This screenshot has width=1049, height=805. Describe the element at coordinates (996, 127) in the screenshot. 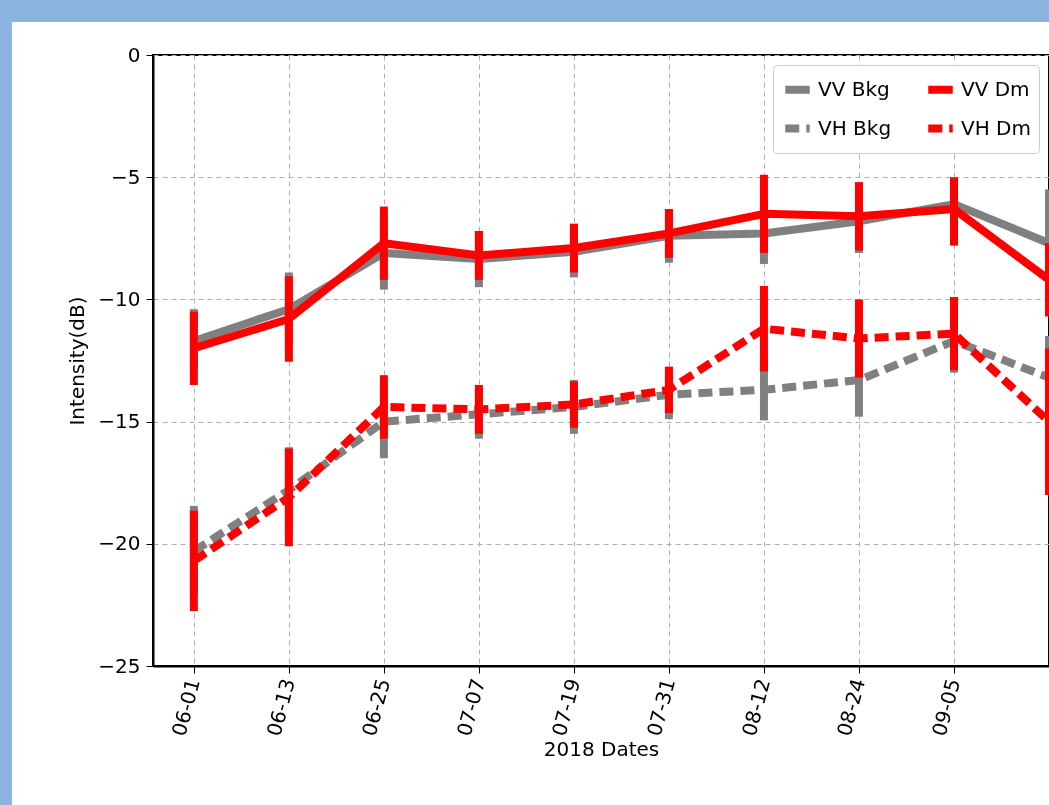

I see `legend-label: VH Dm` at that location.